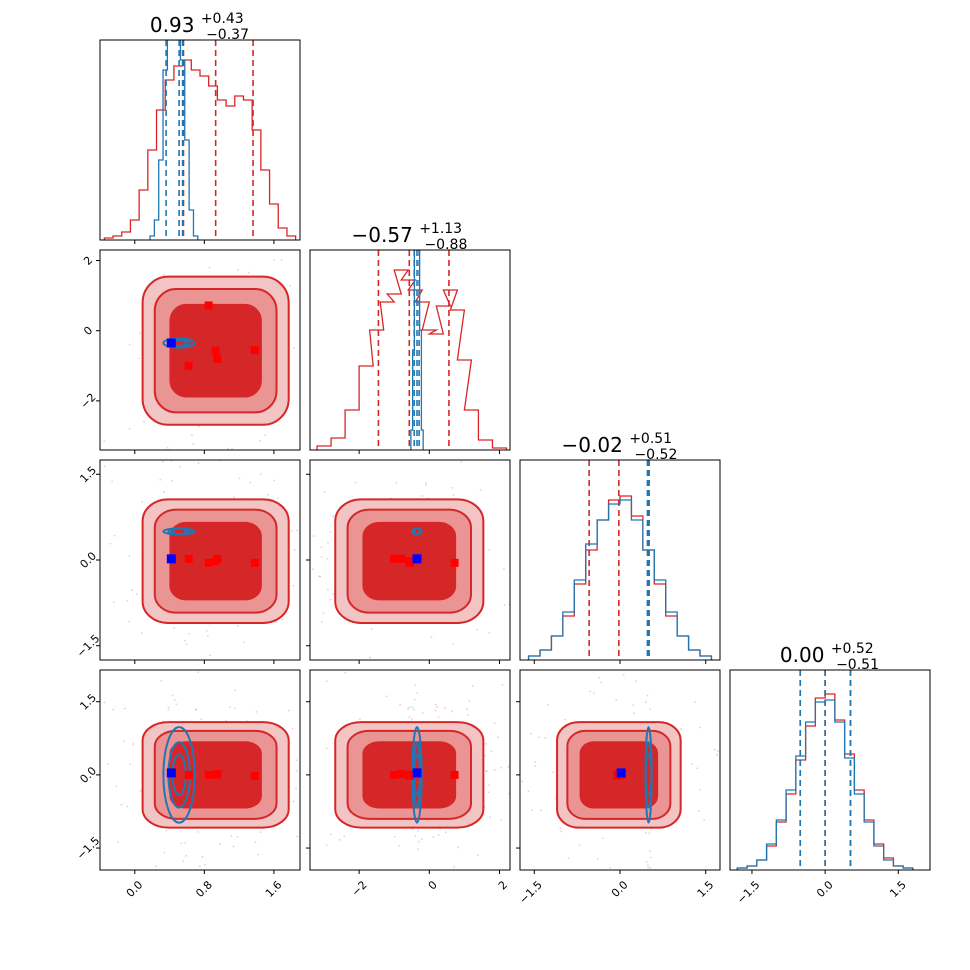 This screenshot has width=970, height=970. What do you see at coordinates (898, 889) in the screenshot?
I see `x-tick-label: 1.5` at bounding box center [898, 889].